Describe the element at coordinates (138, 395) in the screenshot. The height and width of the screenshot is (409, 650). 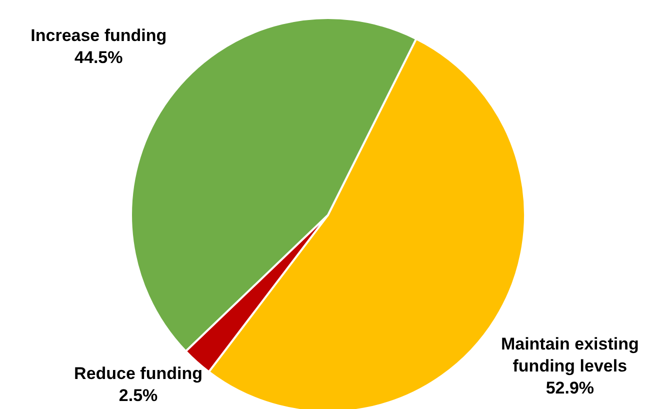
I see `data-label: 2.5%` at that location.